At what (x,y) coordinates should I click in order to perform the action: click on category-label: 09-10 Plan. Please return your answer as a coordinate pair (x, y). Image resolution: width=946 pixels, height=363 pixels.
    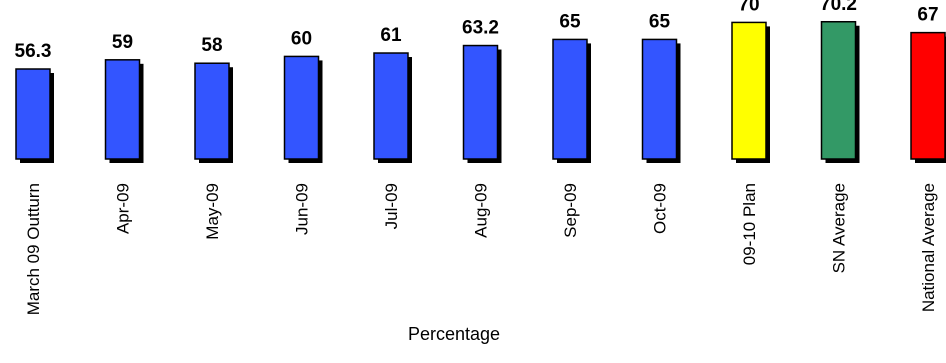
    Looking at the image, I should click on (749, 224).